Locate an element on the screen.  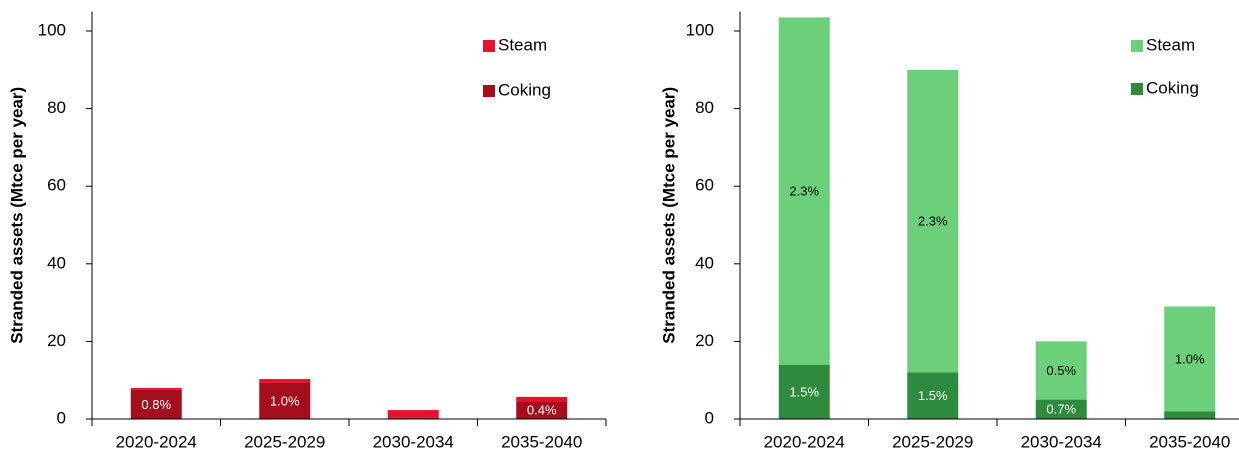
data-label: 0.5% is located at coordinates (1061, 370).